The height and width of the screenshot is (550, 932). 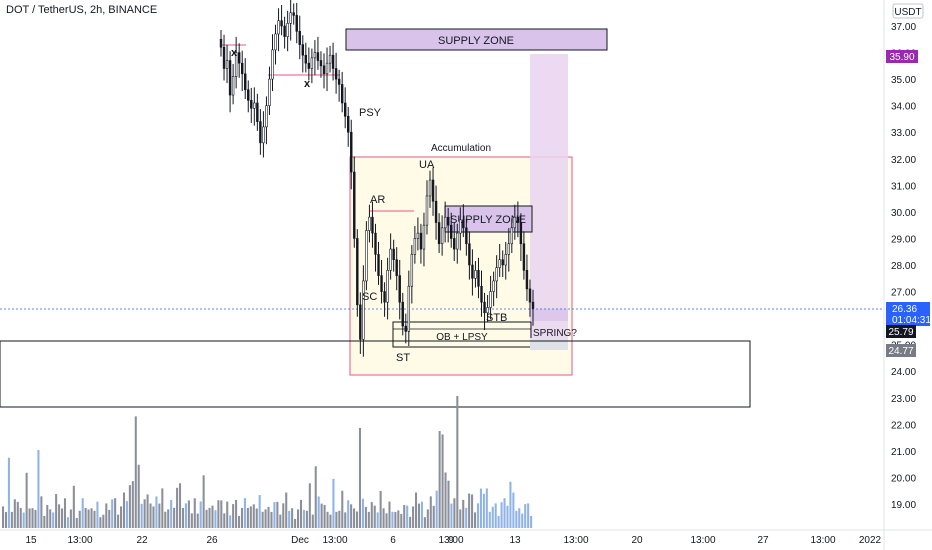 What do you see at coordinates (370, 113) in the screenshot?
I see `psy-label: PSY` at bounding box center [370, 113].